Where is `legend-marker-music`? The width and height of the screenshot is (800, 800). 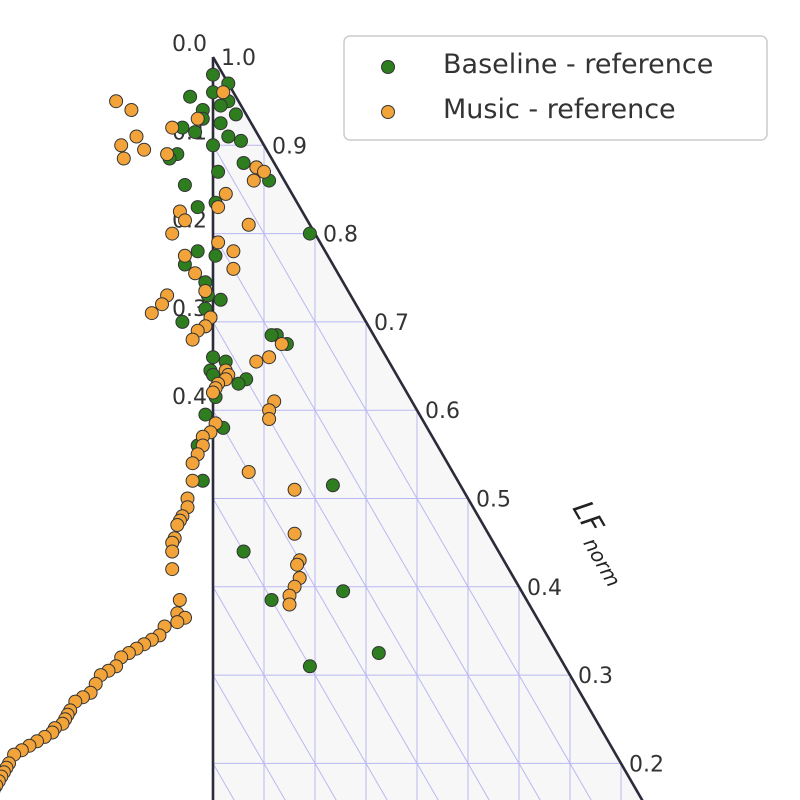
legend-marker-music is located at coordinates (388, 112).